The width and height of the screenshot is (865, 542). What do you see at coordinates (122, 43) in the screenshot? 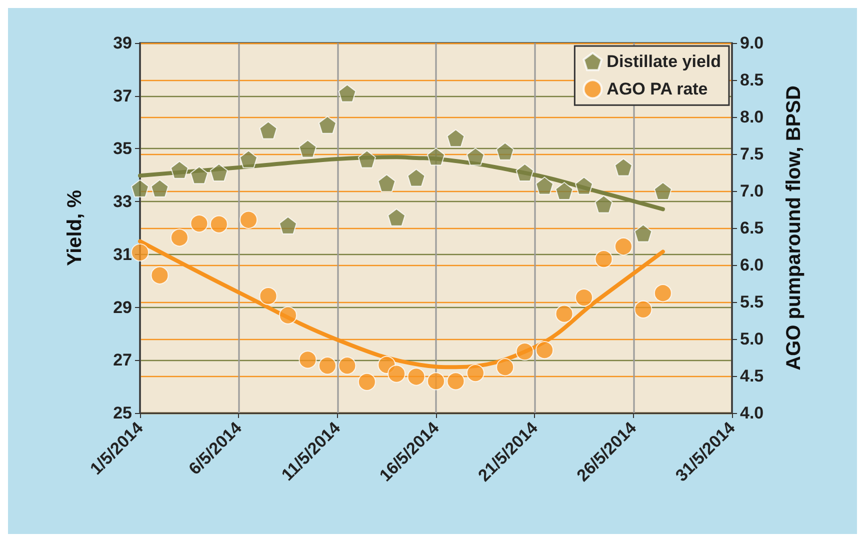
I see `y-tick-label: 39` at bounding box center [122, 43].